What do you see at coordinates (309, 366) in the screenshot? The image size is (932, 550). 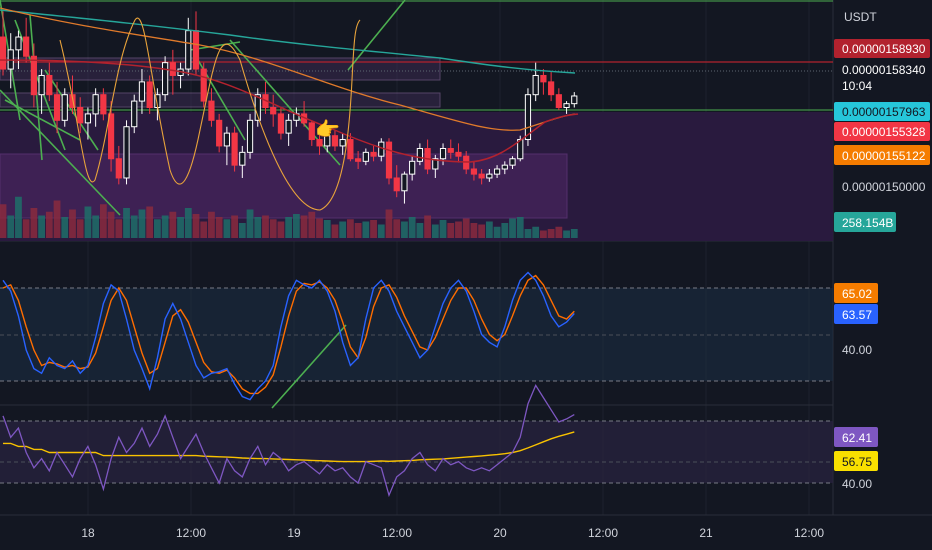 I see `stoch-trendline` at bounding box center [309, 366].